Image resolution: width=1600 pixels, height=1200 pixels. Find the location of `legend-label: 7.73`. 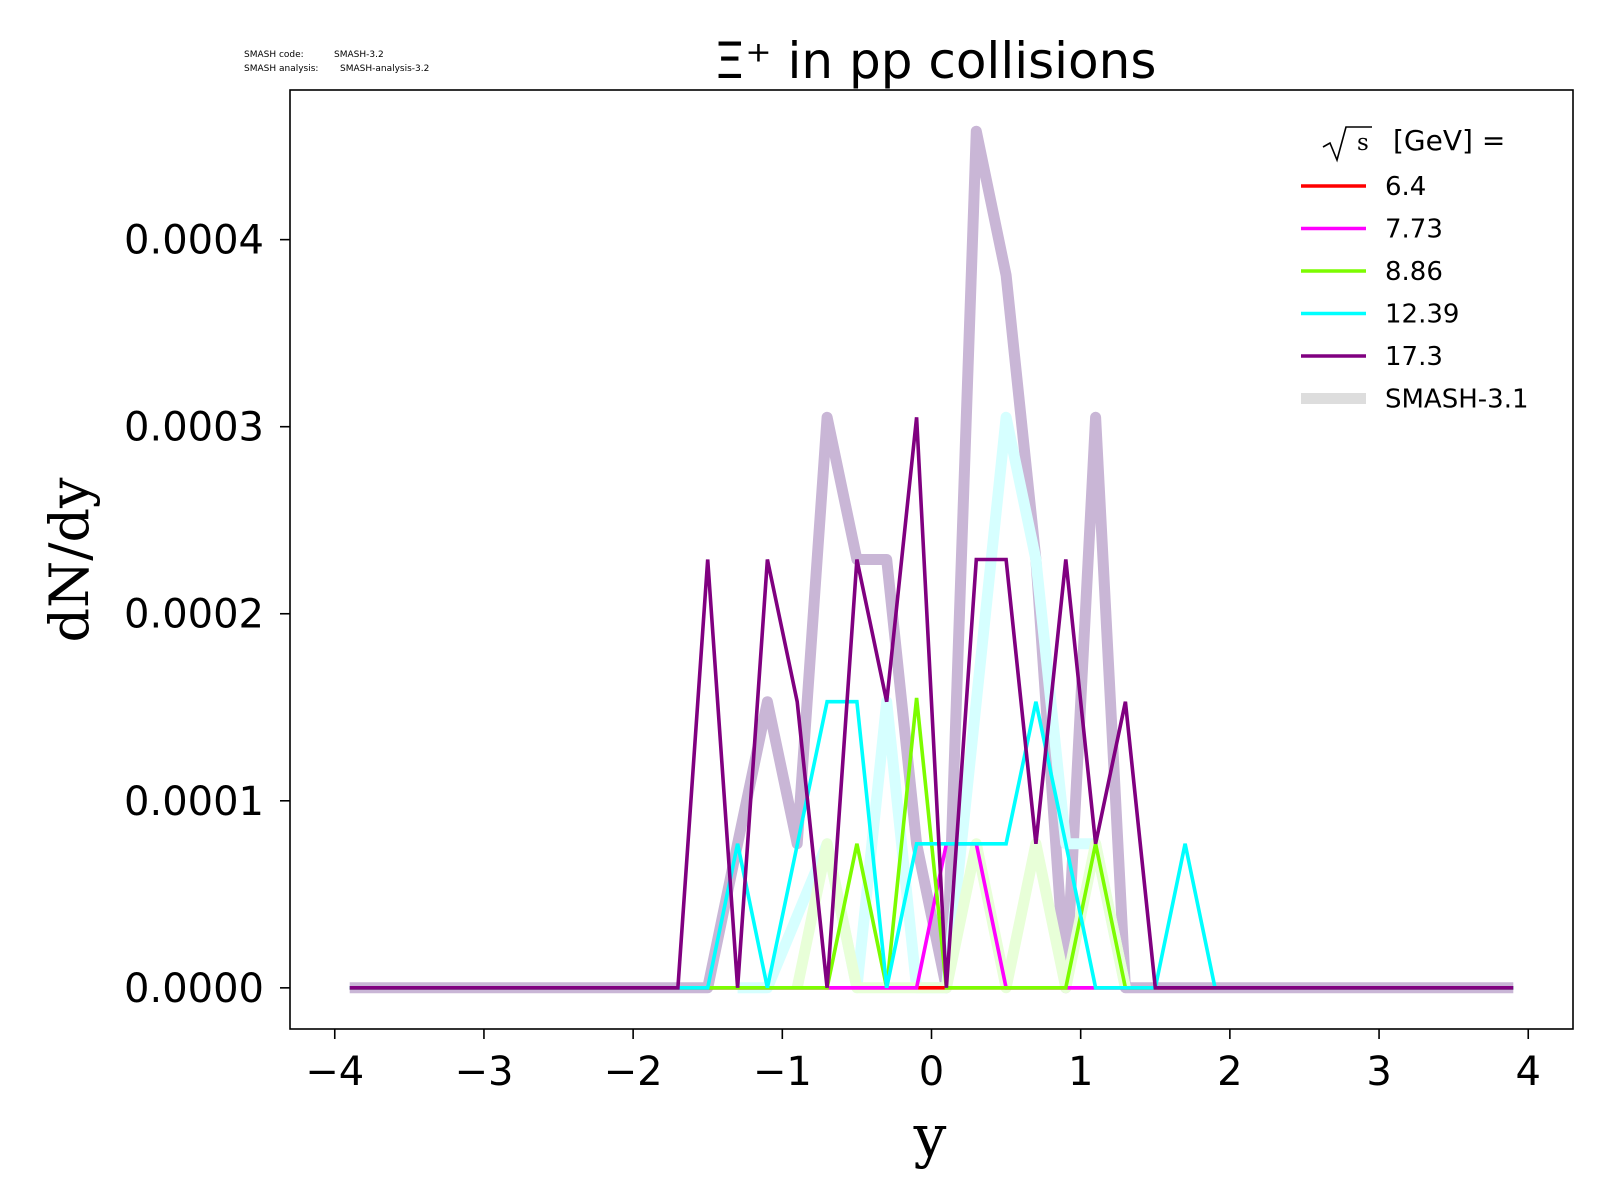

legend-label: 7.73 is located at coordinates (1414, 230).